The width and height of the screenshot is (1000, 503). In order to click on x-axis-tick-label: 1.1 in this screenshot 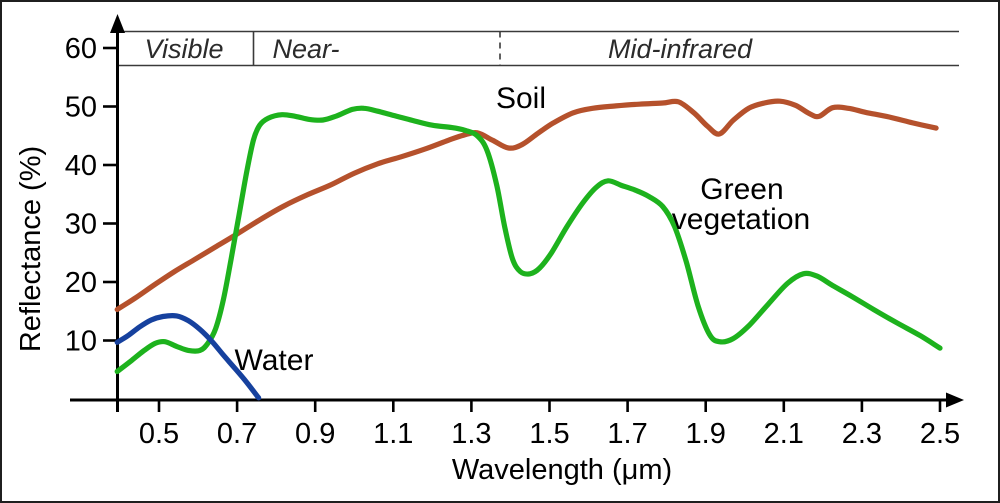, I will do `click(393, 434)`.